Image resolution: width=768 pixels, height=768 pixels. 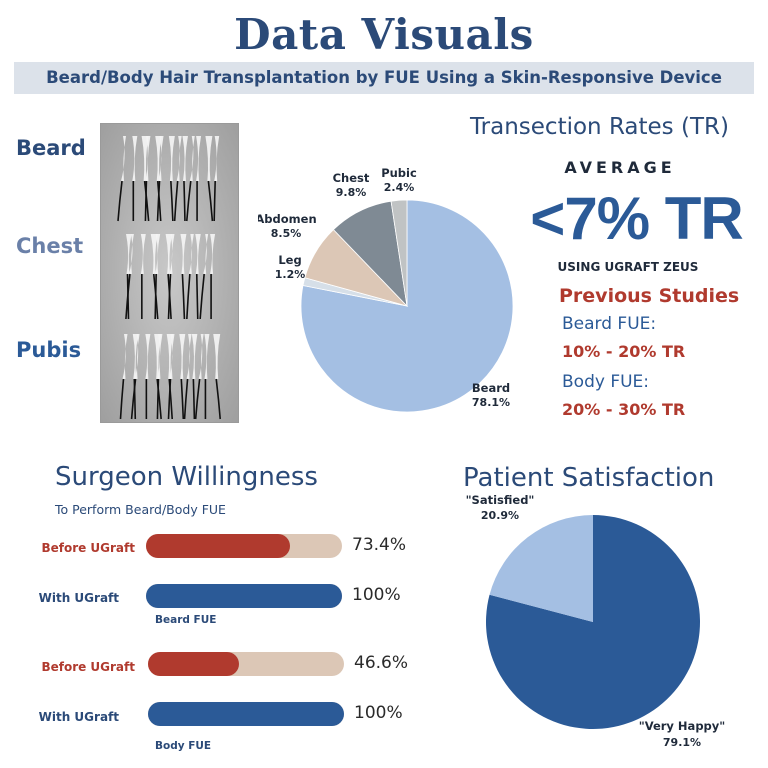 What do you see at coordinates (351, 178) in the screenshot?
I see `pie-label-chest: Chest` at bounding box center [351, 178].